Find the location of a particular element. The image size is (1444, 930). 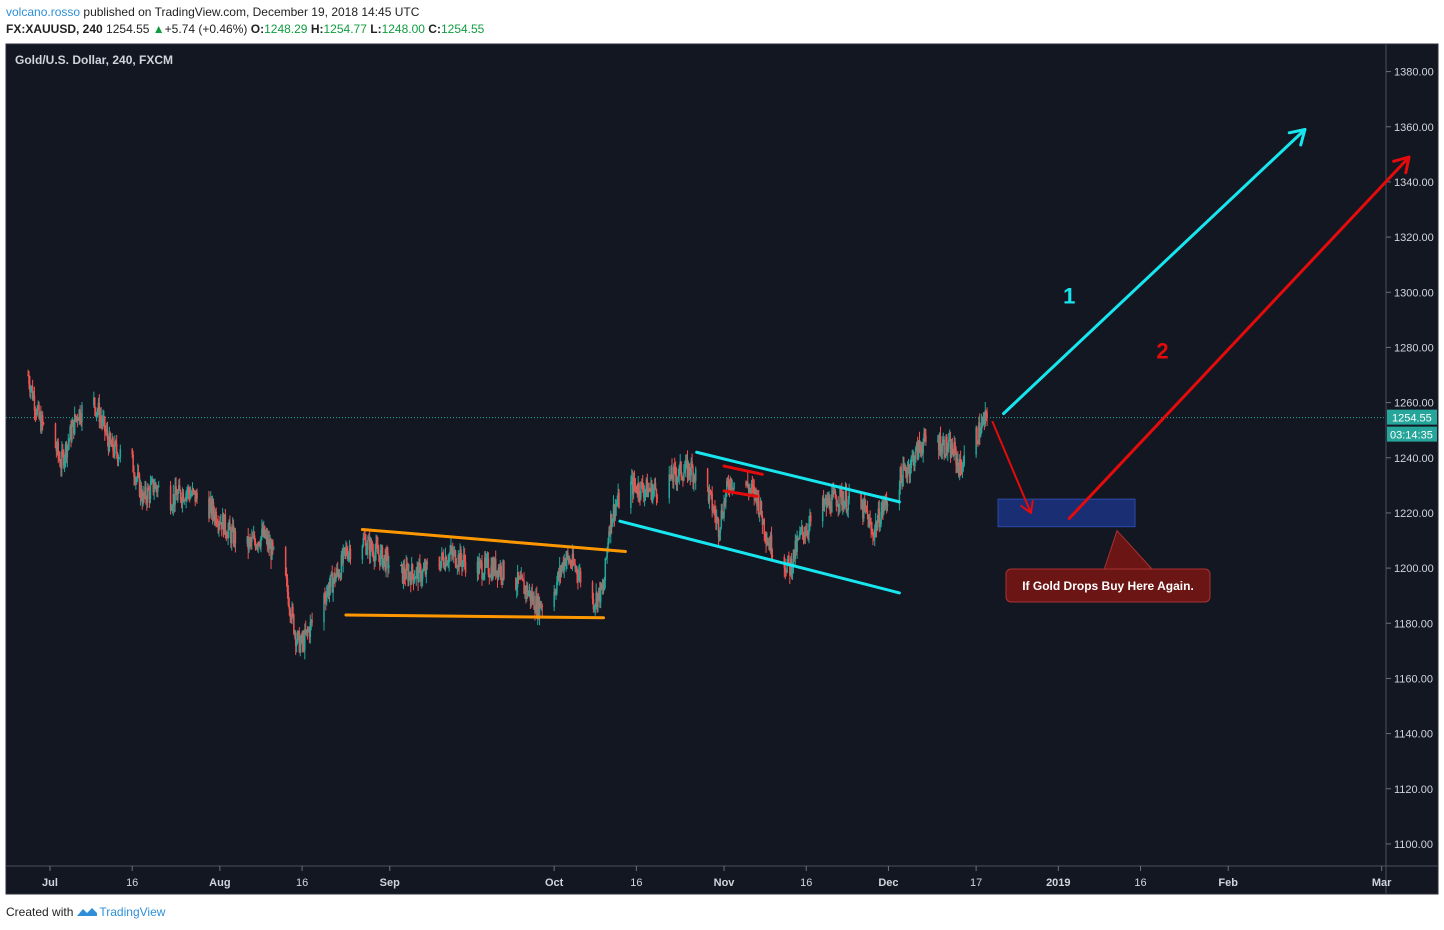

time-tick-label: Dec is located at coordinates (888, 883).